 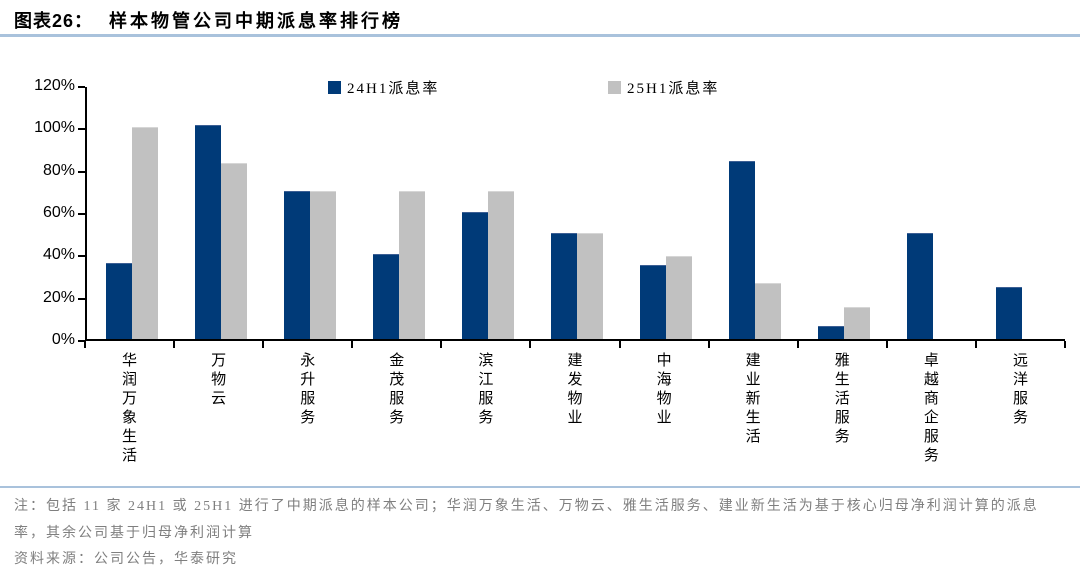 I want to click on legend-item: 24H1派息率, so click(x=383, y=87).